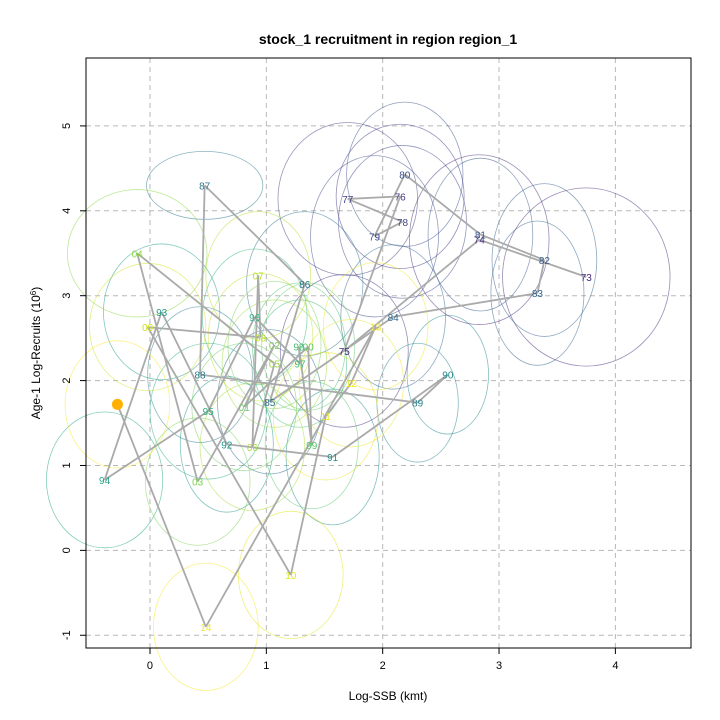  I want to click on point-label-05: 05, so click(275, 365).